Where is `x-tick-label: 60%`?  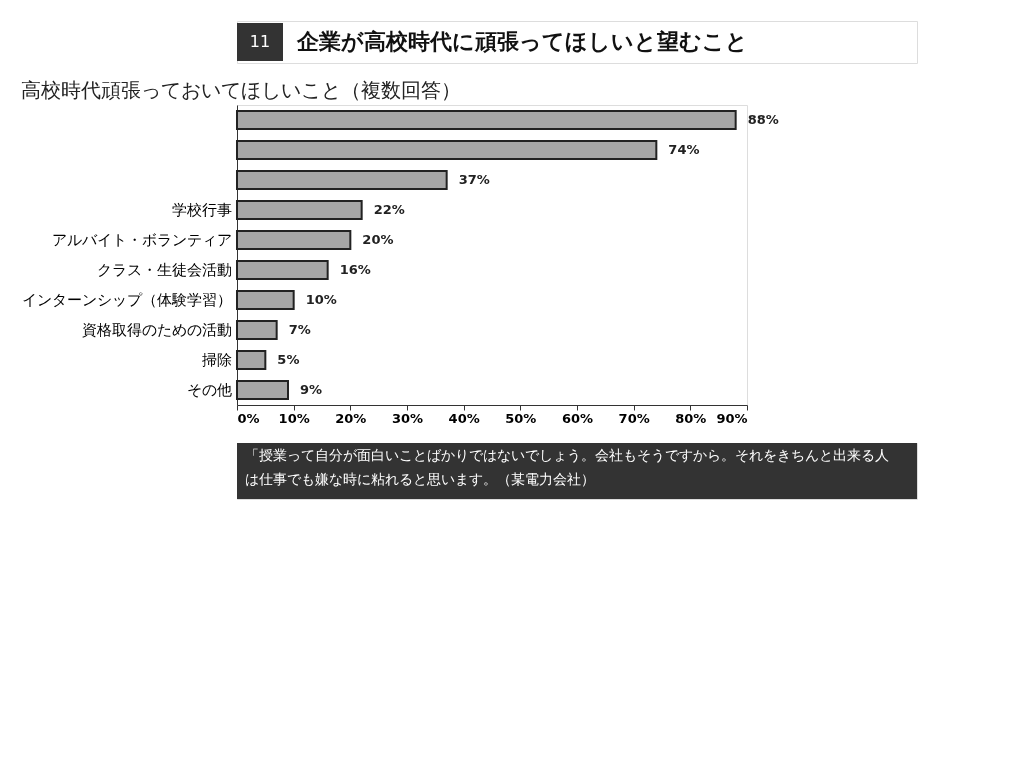 x-tick-label: 60% is located at coordinates (577, 418).